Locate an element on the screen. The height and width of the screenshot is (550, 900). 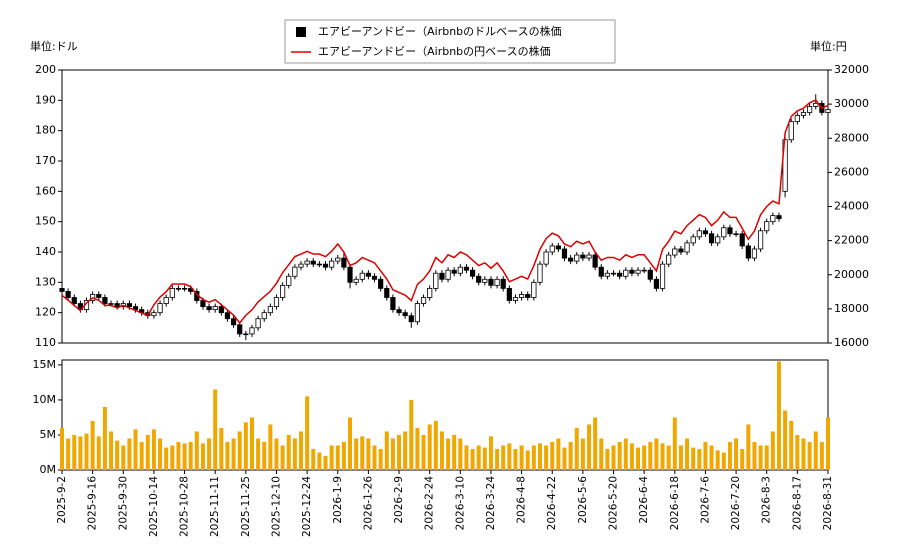
x-tick-label: 2025-11-25 is located at coordinates (246, 506).